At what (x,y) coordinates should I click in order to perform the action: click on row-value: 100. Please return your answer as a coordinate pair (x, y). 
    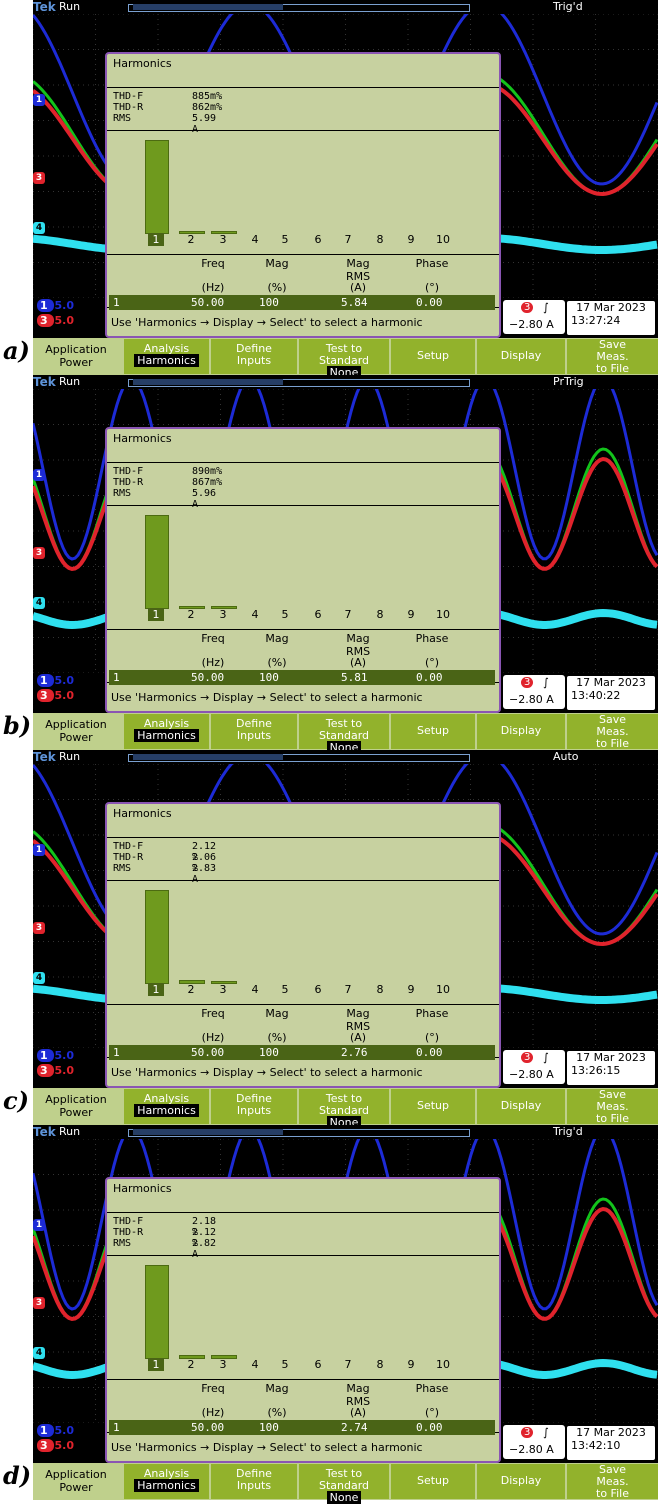
    Looking at the image, I should click on (269, 677).